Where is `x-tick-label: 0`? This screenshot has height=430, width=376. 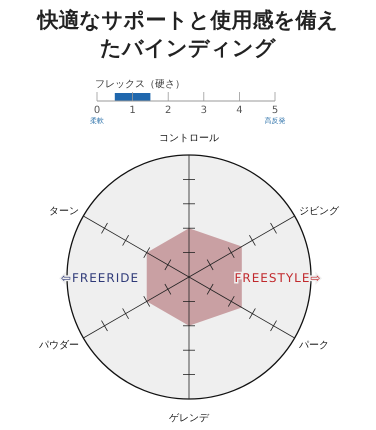 x-tick-label: 0 is located at coordinates (97, 110).